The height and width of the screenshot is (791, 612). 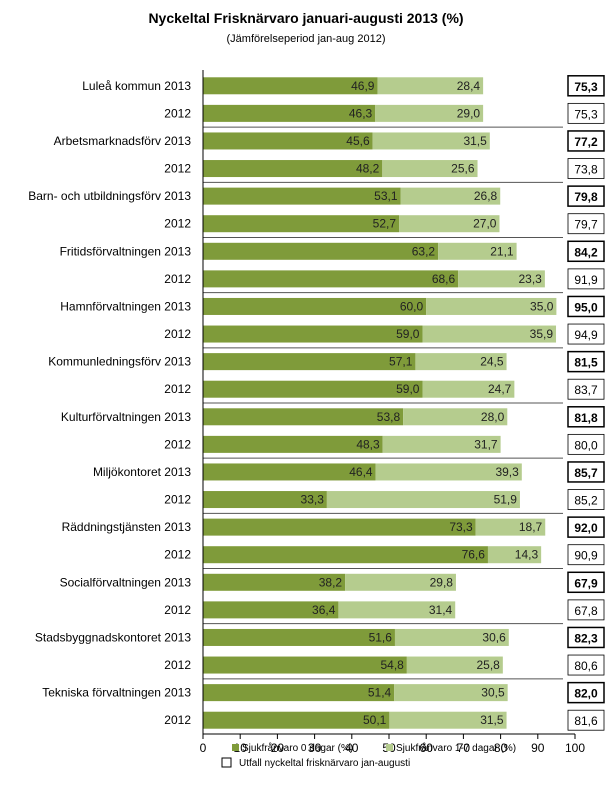 What do you see at coordinates (586, 335) in the screenshot?
I see `total-value: 94,9` at bounding box center [586, 335].